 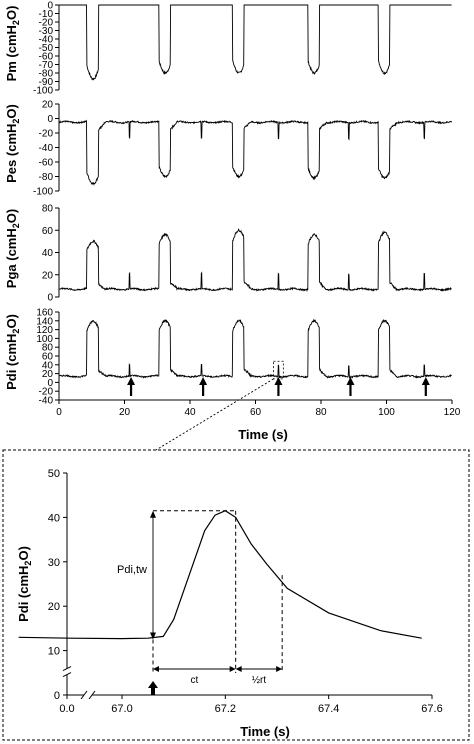 I want to click on x-tick-label: 0.0, so click(x=66, y=709).